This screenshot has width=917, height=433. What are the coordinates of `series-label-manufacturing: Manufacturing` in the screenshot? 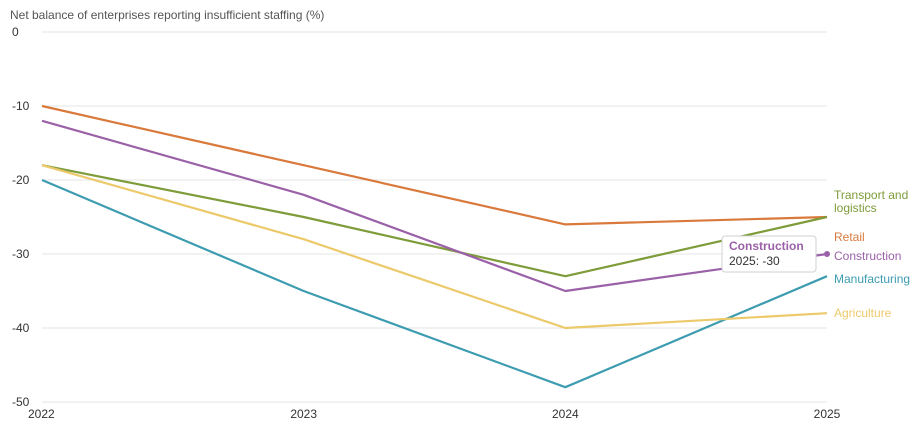 It's located at (872, 279).